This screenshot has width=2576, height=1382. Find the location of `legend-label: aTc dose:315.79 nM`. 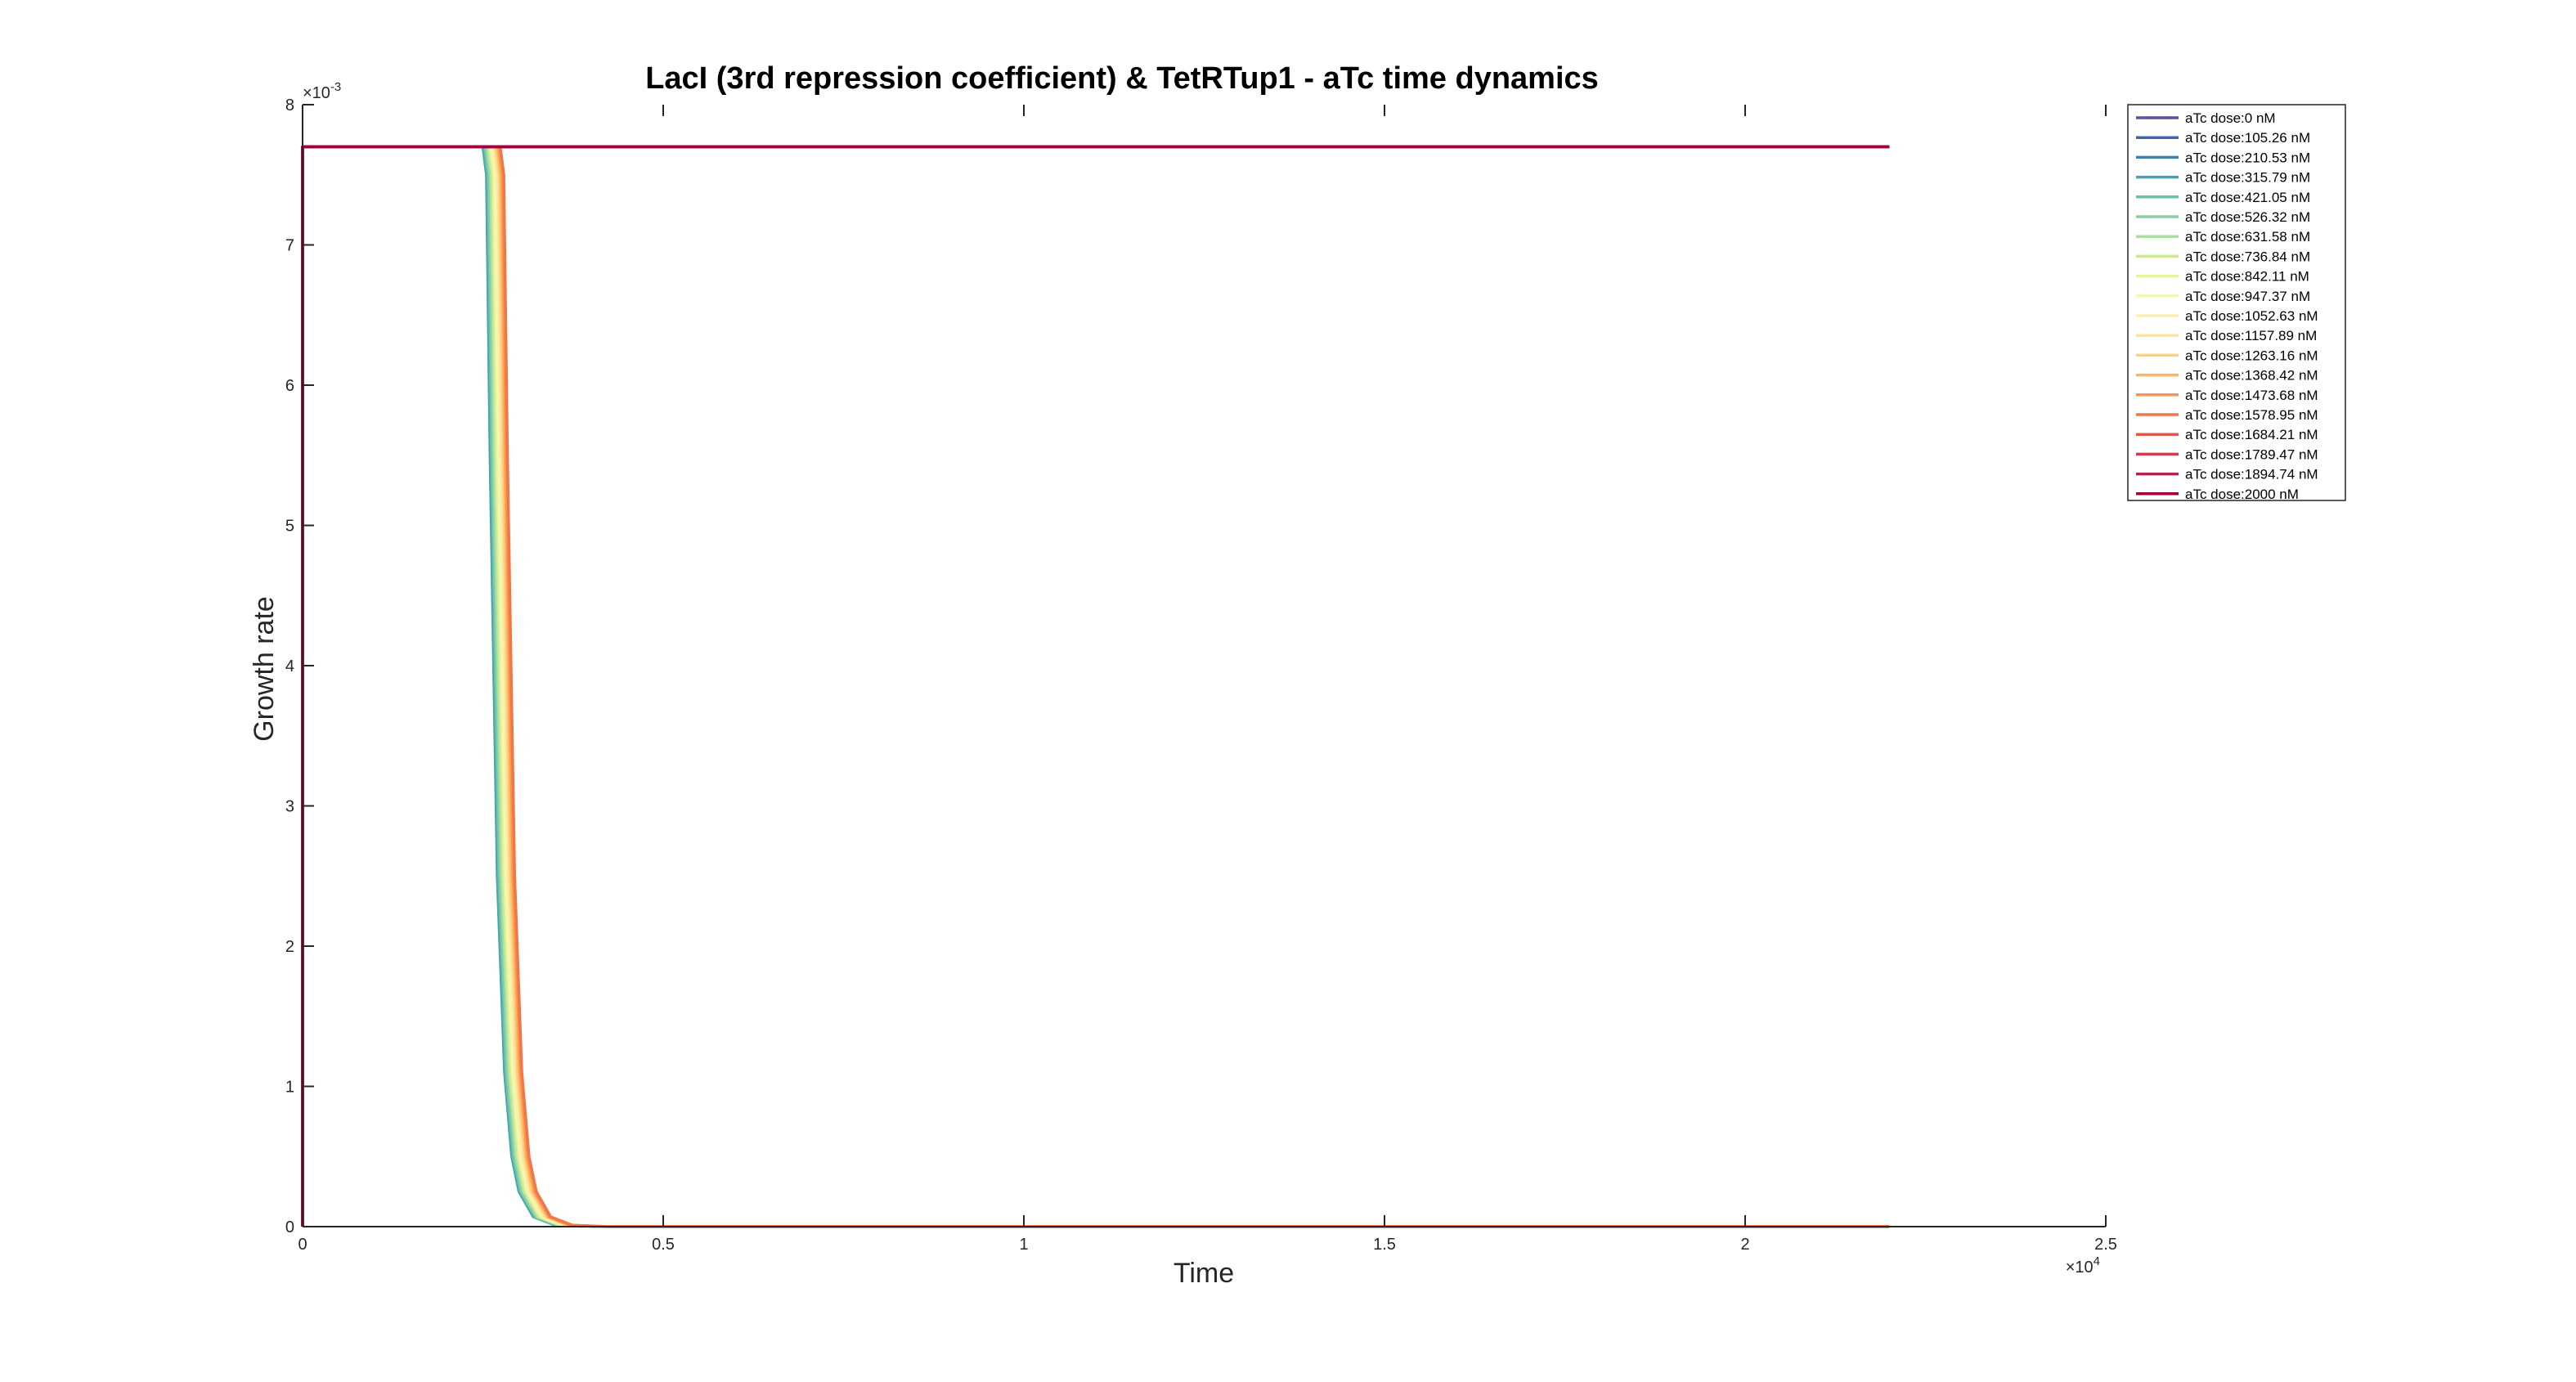

legend-label: aTc dose:315.79 nM is located at coordinates (2247, 178).